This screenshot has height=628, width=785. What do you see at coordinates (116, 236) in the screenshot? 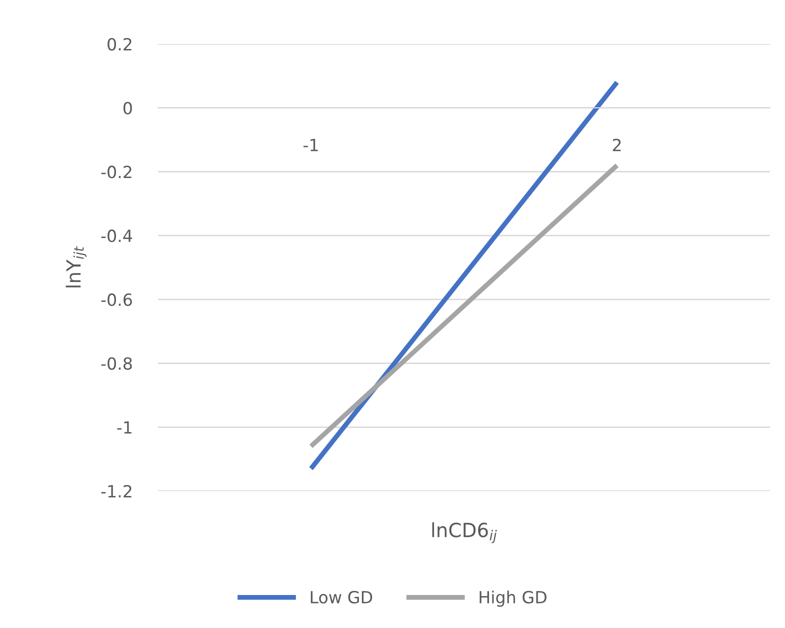
I see `y-tick-label: -0.4` at bounding box center [116, 236].